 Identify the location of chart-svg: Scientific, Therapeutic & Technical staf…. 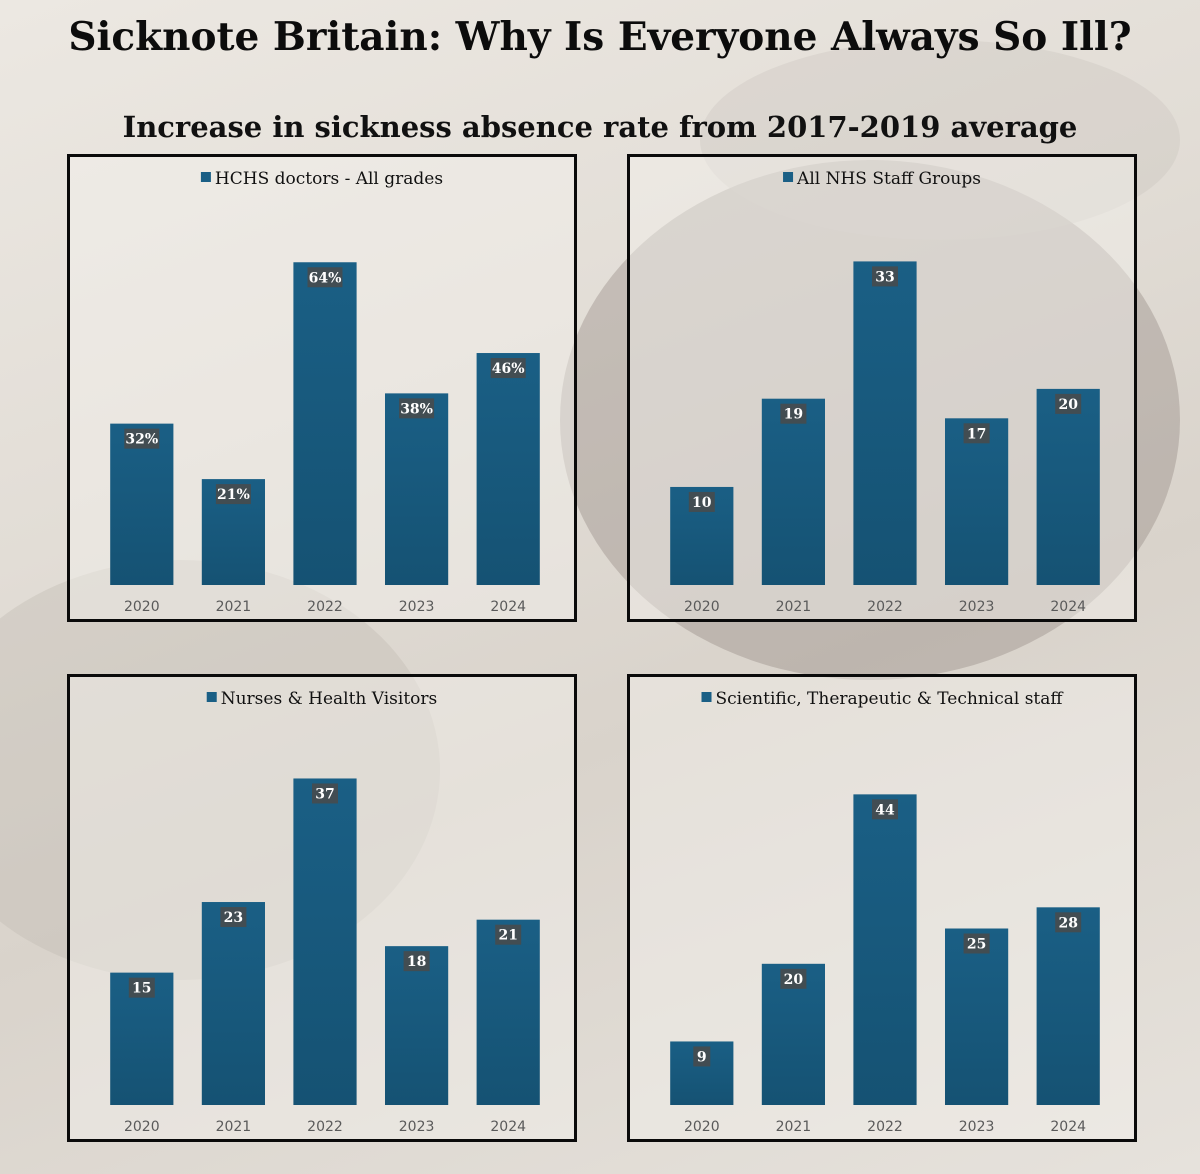
(885, 912).